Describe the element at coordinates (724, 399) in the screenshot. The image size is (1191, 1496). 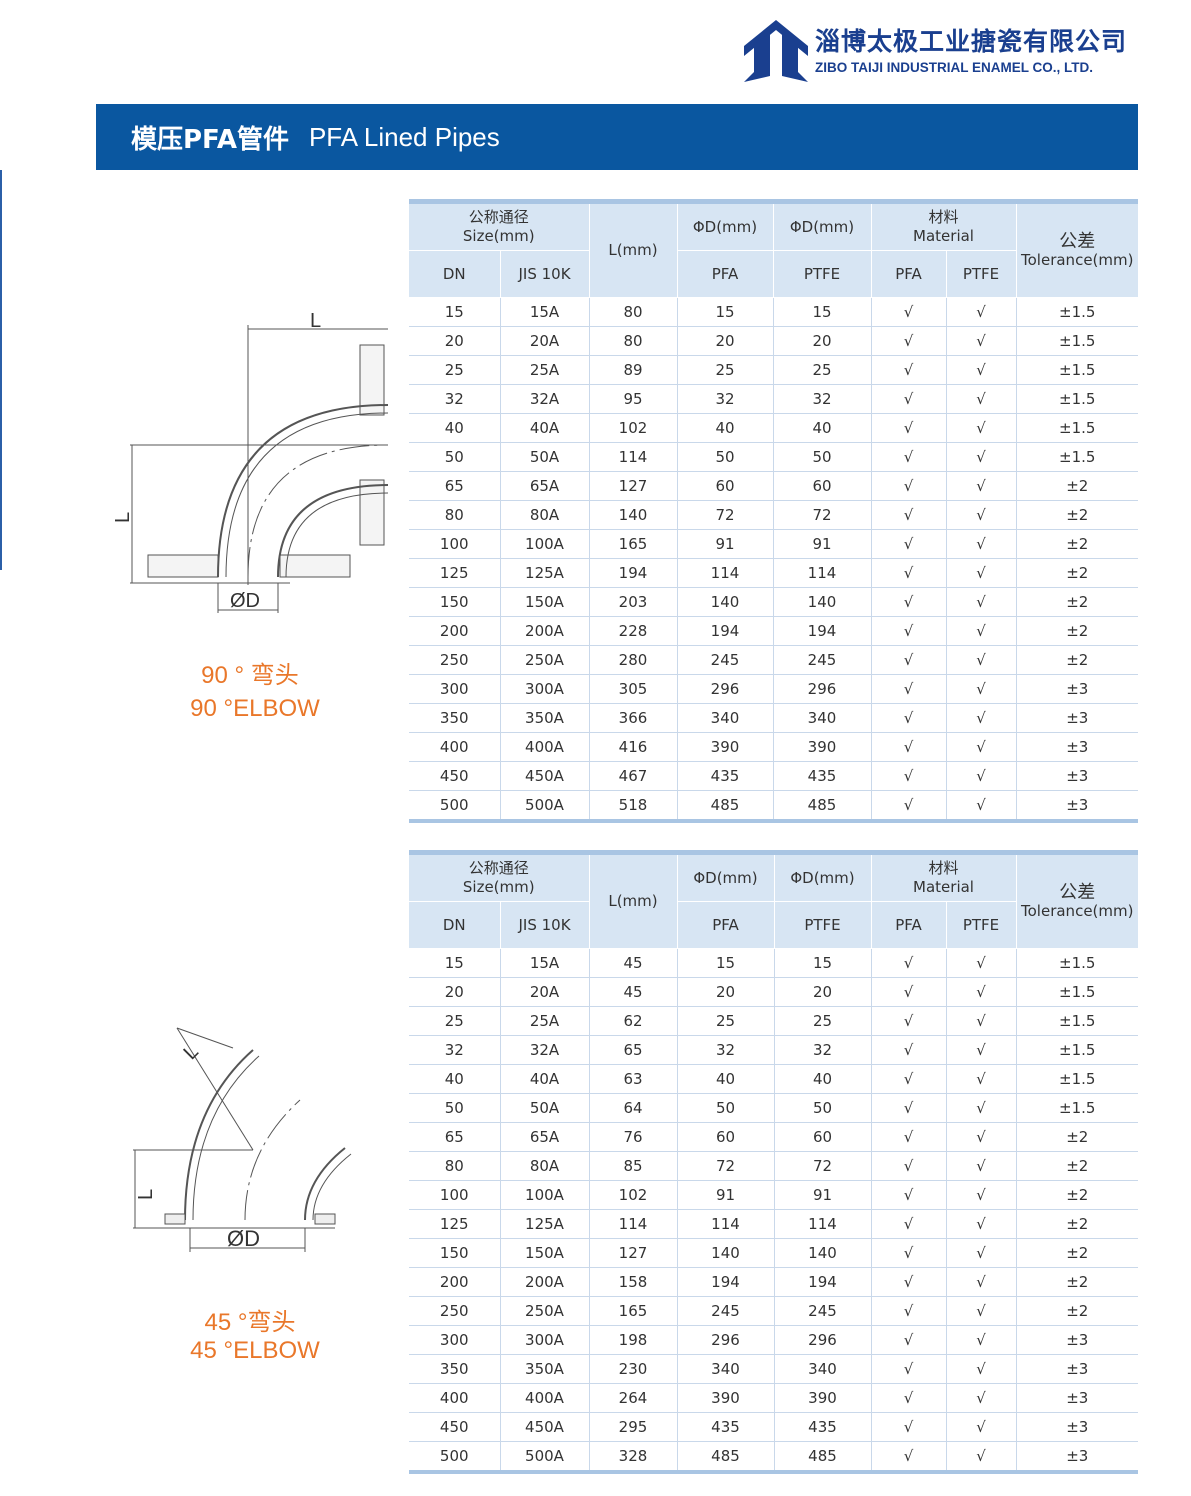
I see `cell-phid-pfa: 32` at that location.